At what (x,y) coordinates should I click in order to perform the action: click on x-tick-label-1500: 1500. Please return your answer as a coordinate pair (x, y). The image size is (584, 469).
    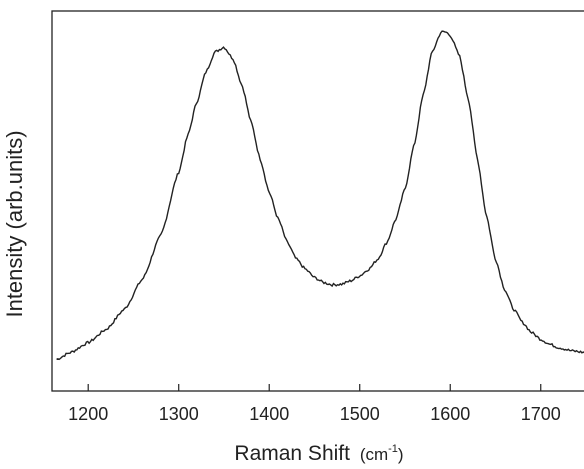
    Looking at the image, I should click on (360, 414).